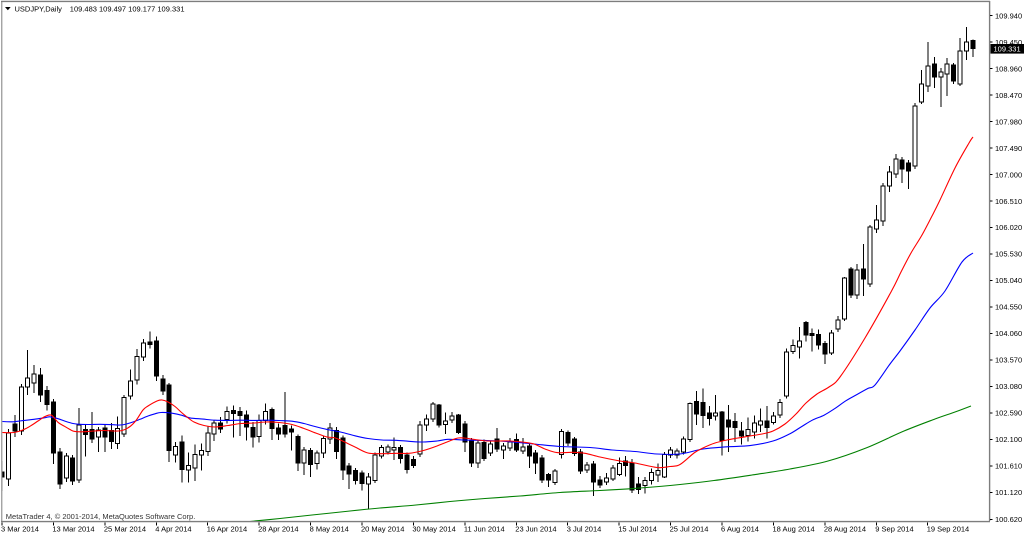 Image resolution: width=1024 pixels, height=536 pixels. I want to click on svg-text: 107.980, so click(1008, 121).